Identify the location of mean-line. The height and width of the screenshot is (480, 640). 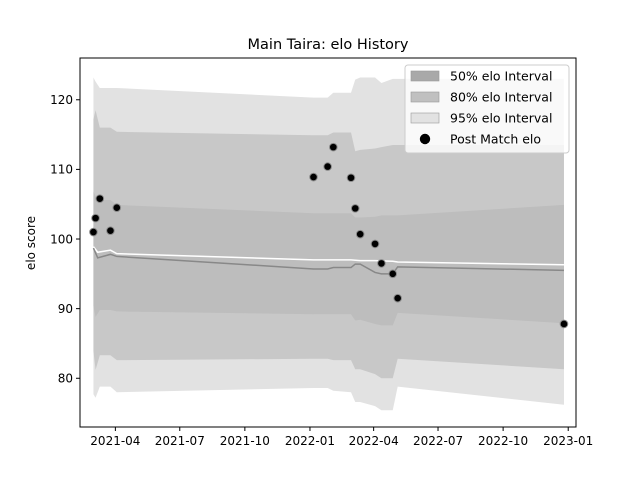
(328, 256).